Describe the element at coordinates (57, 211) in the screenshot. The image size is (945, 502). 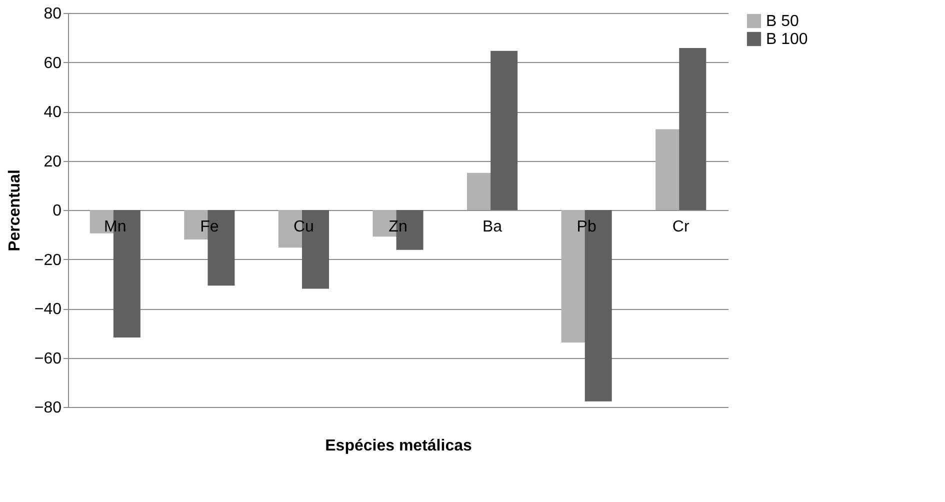
I see `y-tick-label: 0` at that location.